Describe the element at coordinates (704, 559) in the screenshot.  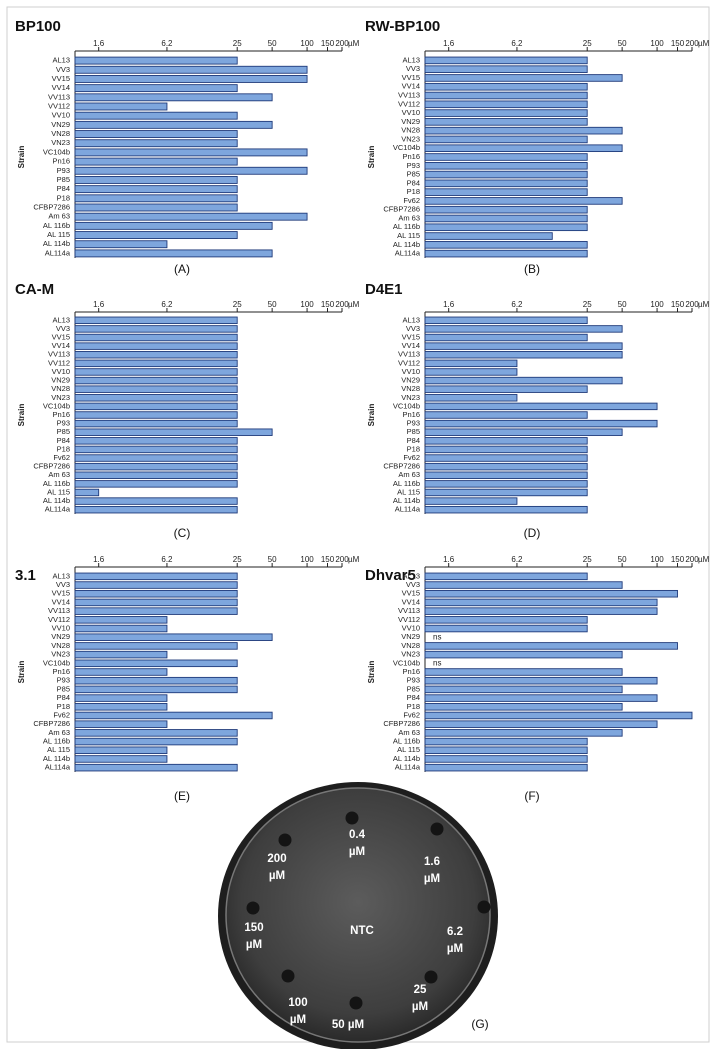
I see `x-unit: µM` at that location.